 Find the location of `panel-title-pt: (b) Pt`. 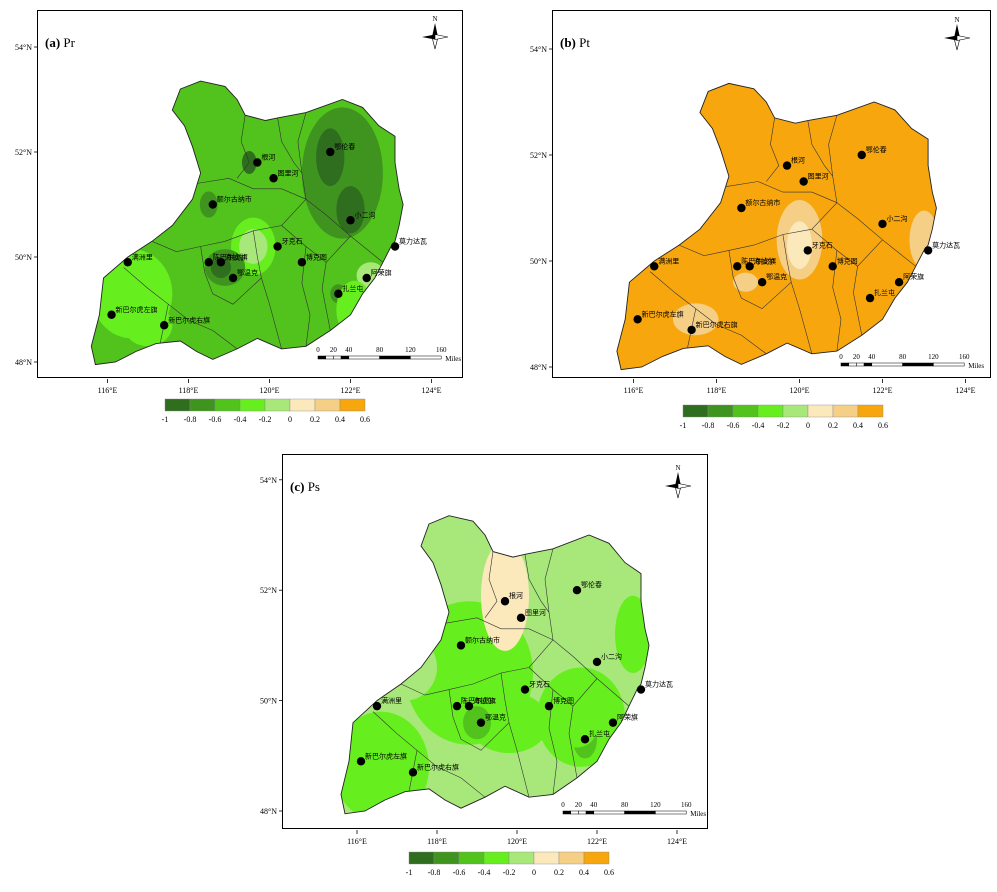

panel-title-pt: (b) Pt is located at coordinates (575, 42).